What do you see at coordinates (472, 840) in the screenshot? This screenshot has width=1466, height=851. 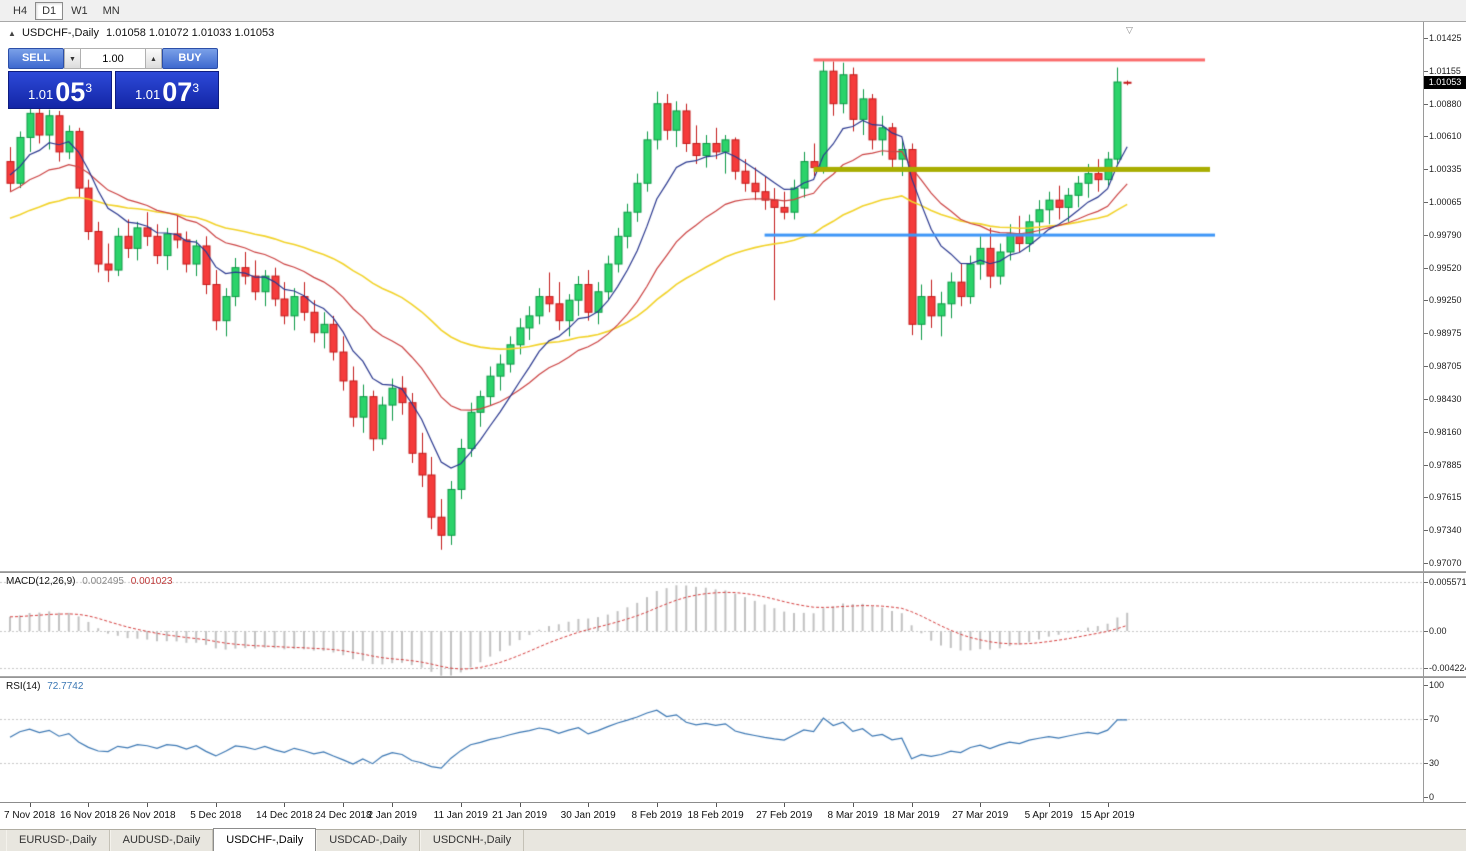 I see `chart-tab: USDCNH-,Daily` at bounding box center [472, 840].